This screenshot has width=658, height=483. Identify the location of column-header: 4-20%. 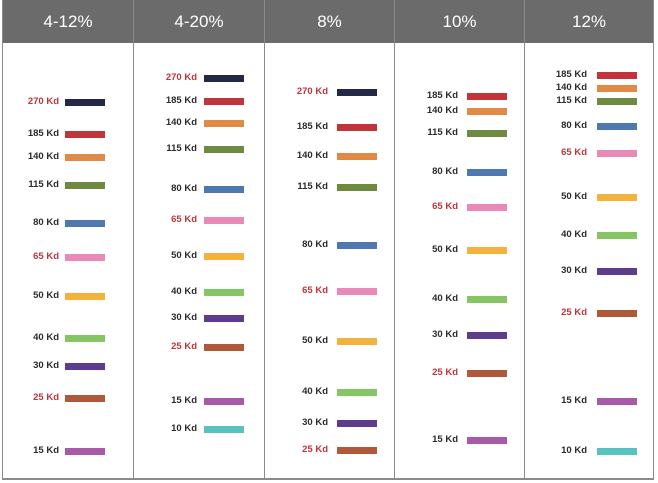
(199, 21).